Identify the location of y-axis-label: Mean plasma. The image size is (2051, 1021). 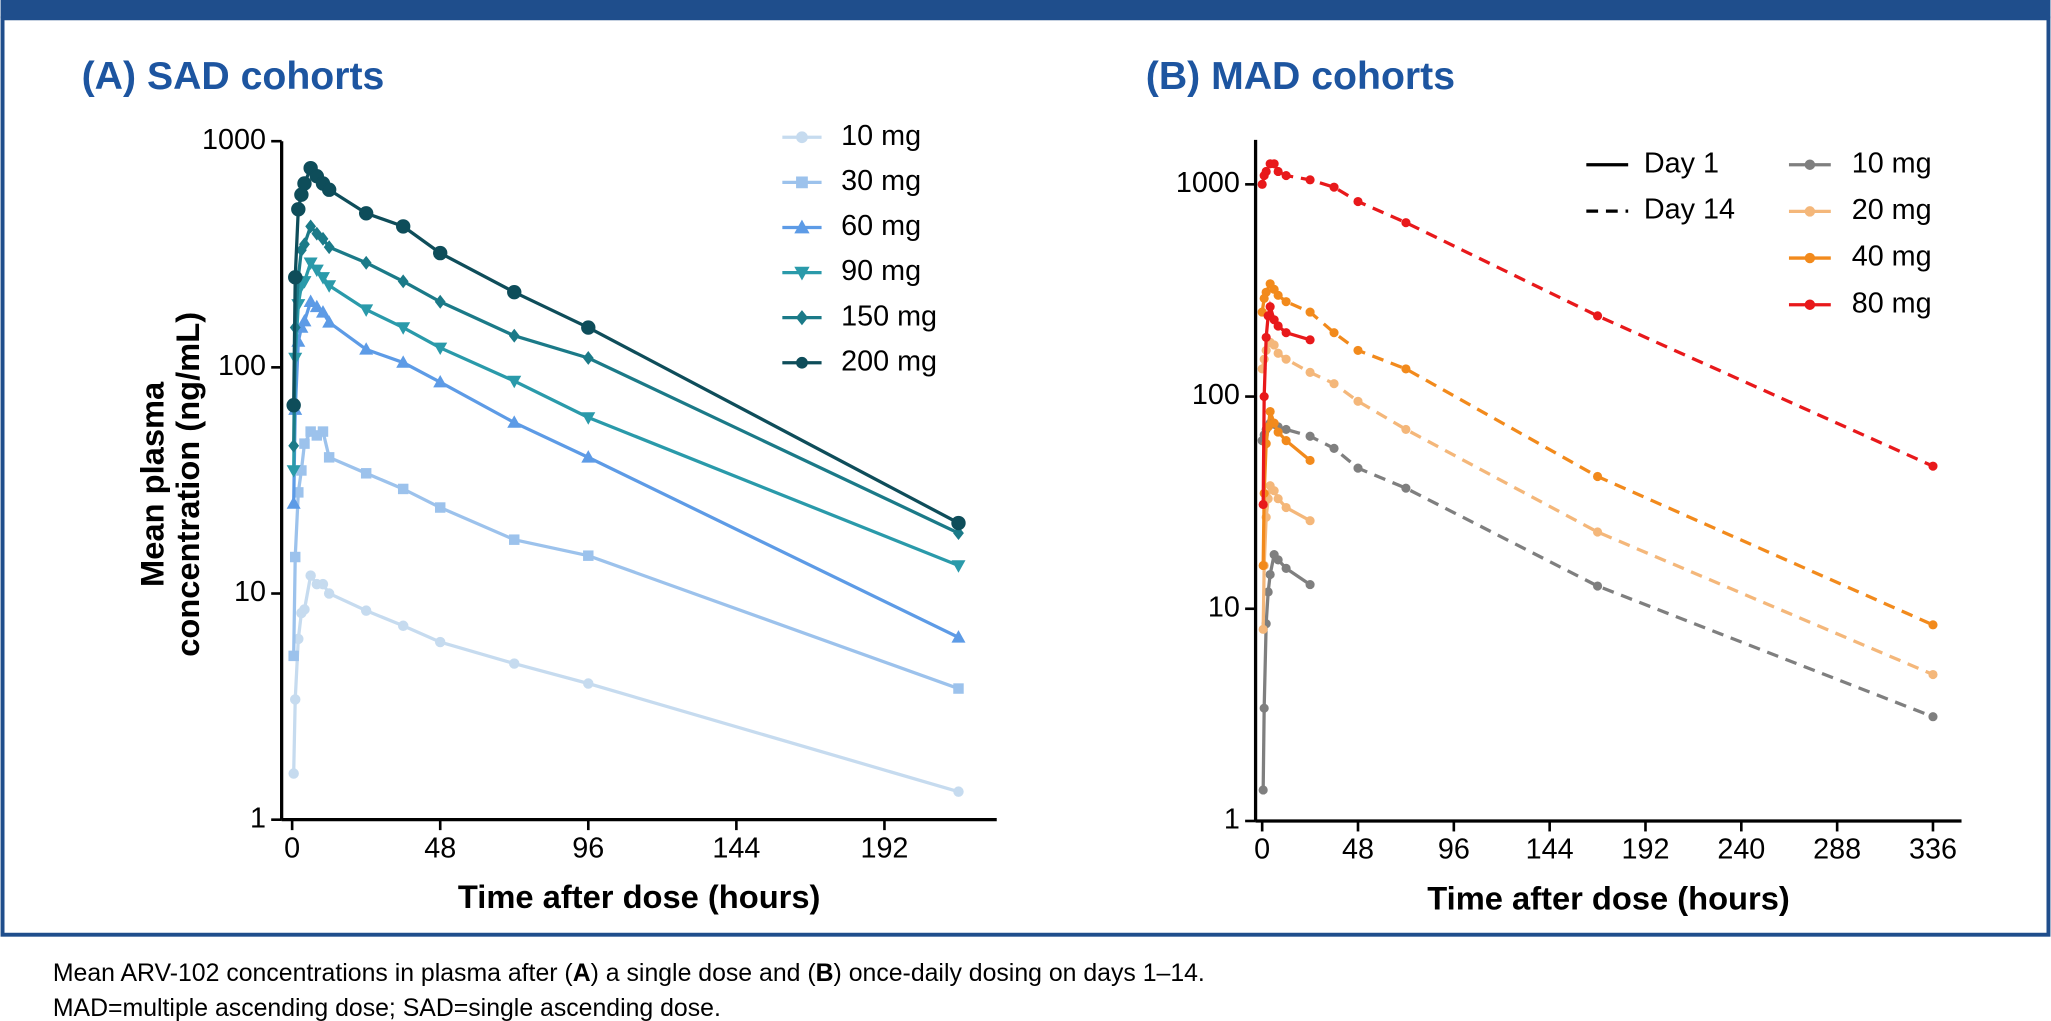
(151, 484).